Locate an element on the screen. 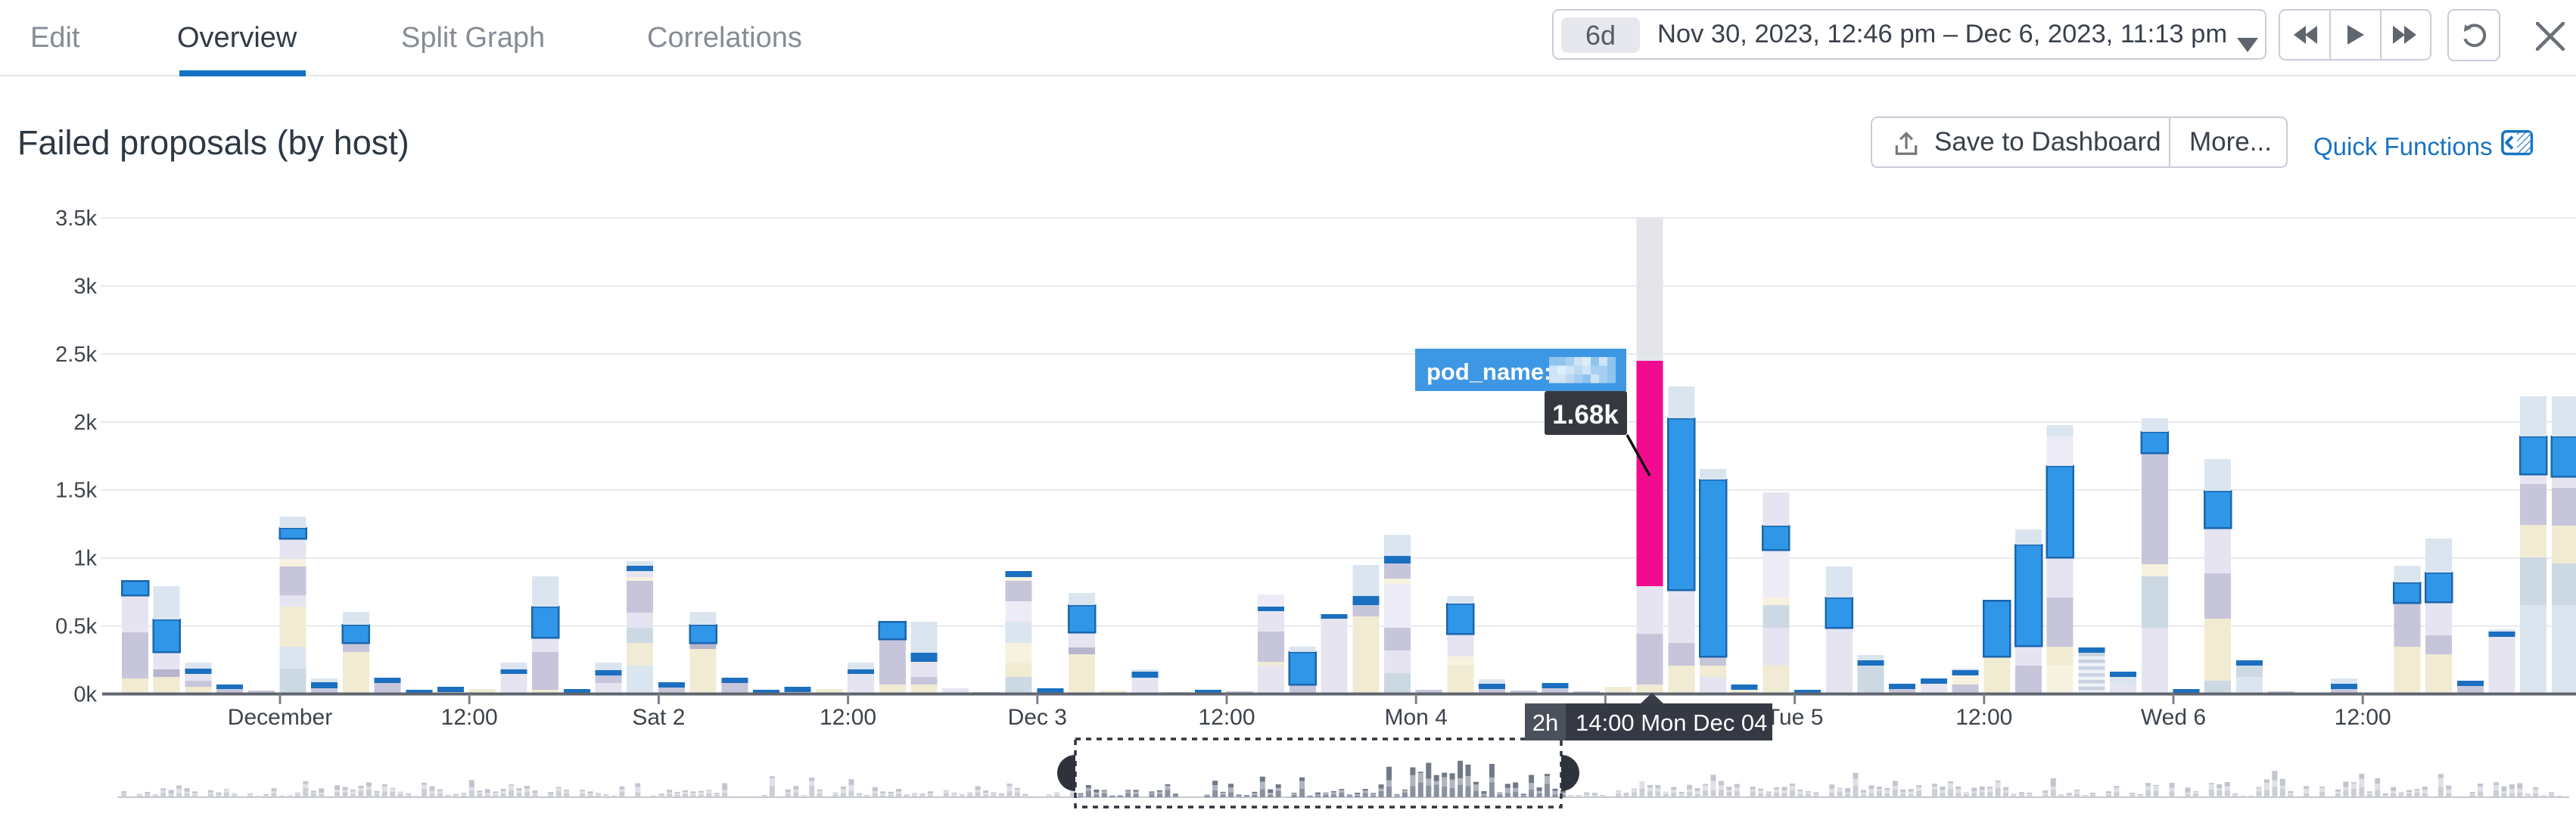 The width and height of the screenshot is (2576, 832). svg-text: pod_name: is located at coordinates (1488, 372).